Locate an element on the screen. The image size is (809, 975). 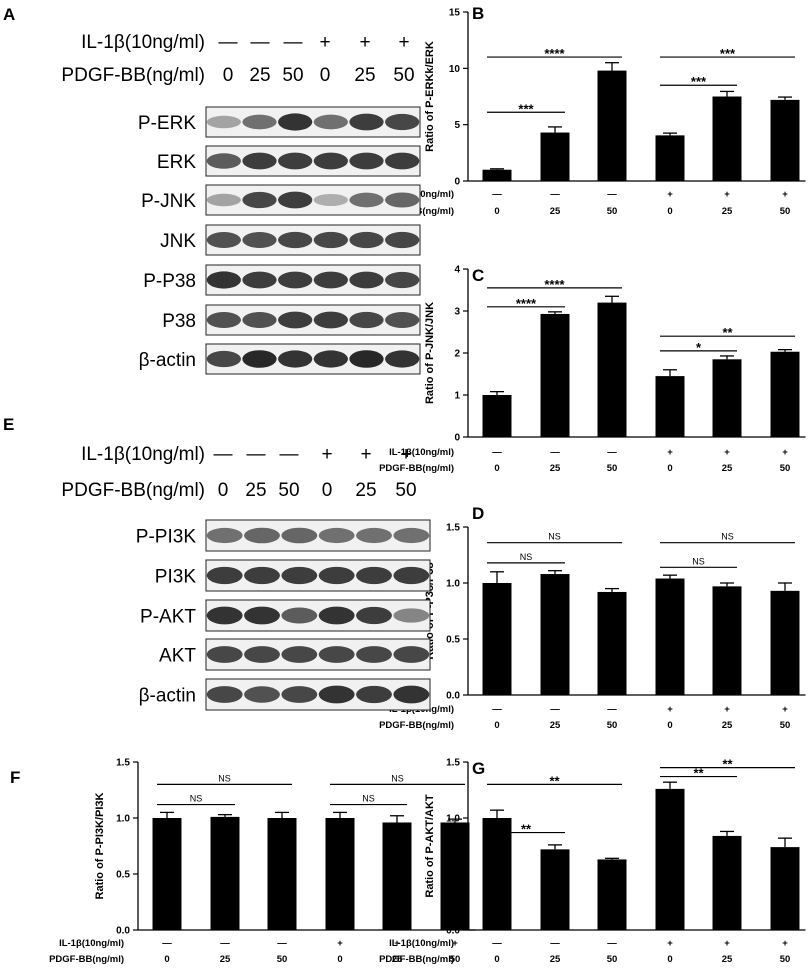
panel-label: E is located at coordinates (8, 424).